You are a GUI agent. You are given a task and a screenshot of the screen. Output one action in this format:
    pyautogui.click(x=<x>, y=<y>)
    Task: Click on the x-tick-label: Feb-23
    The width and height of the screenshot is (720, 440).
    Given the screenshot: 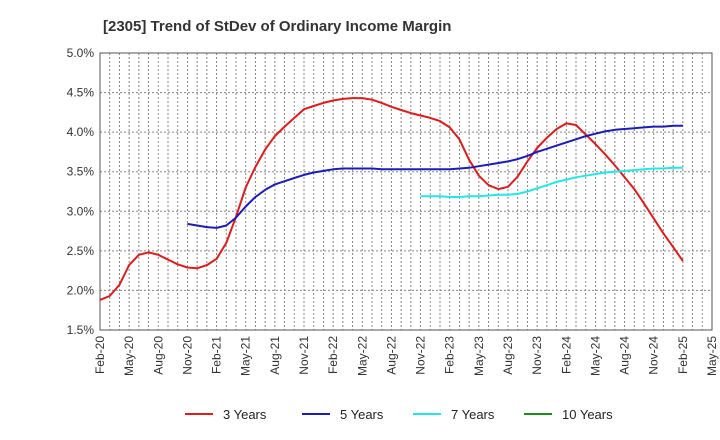 What is the action you would take?
    pyautogui.click(x=450, y=355)
    